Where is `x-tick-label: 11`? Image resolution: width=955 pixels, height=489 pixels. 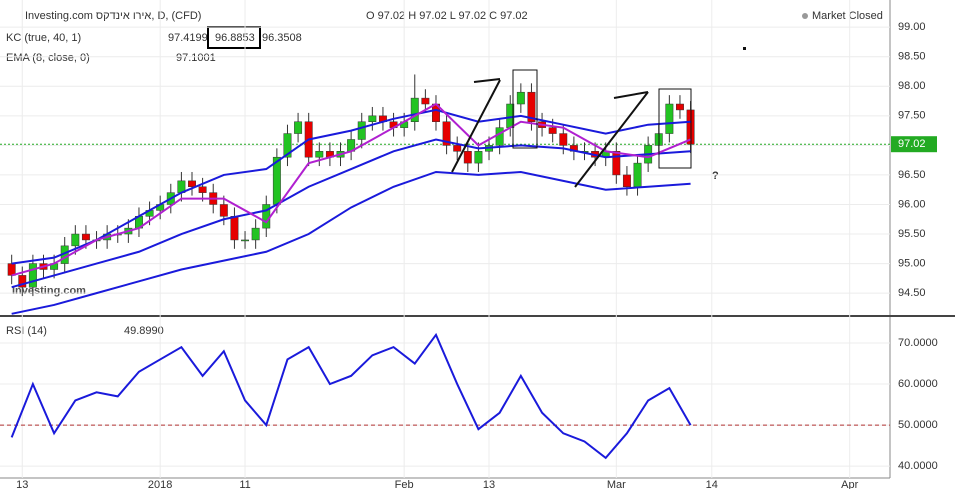 x-tick-label: 11 is located at coordinates (244, 484).